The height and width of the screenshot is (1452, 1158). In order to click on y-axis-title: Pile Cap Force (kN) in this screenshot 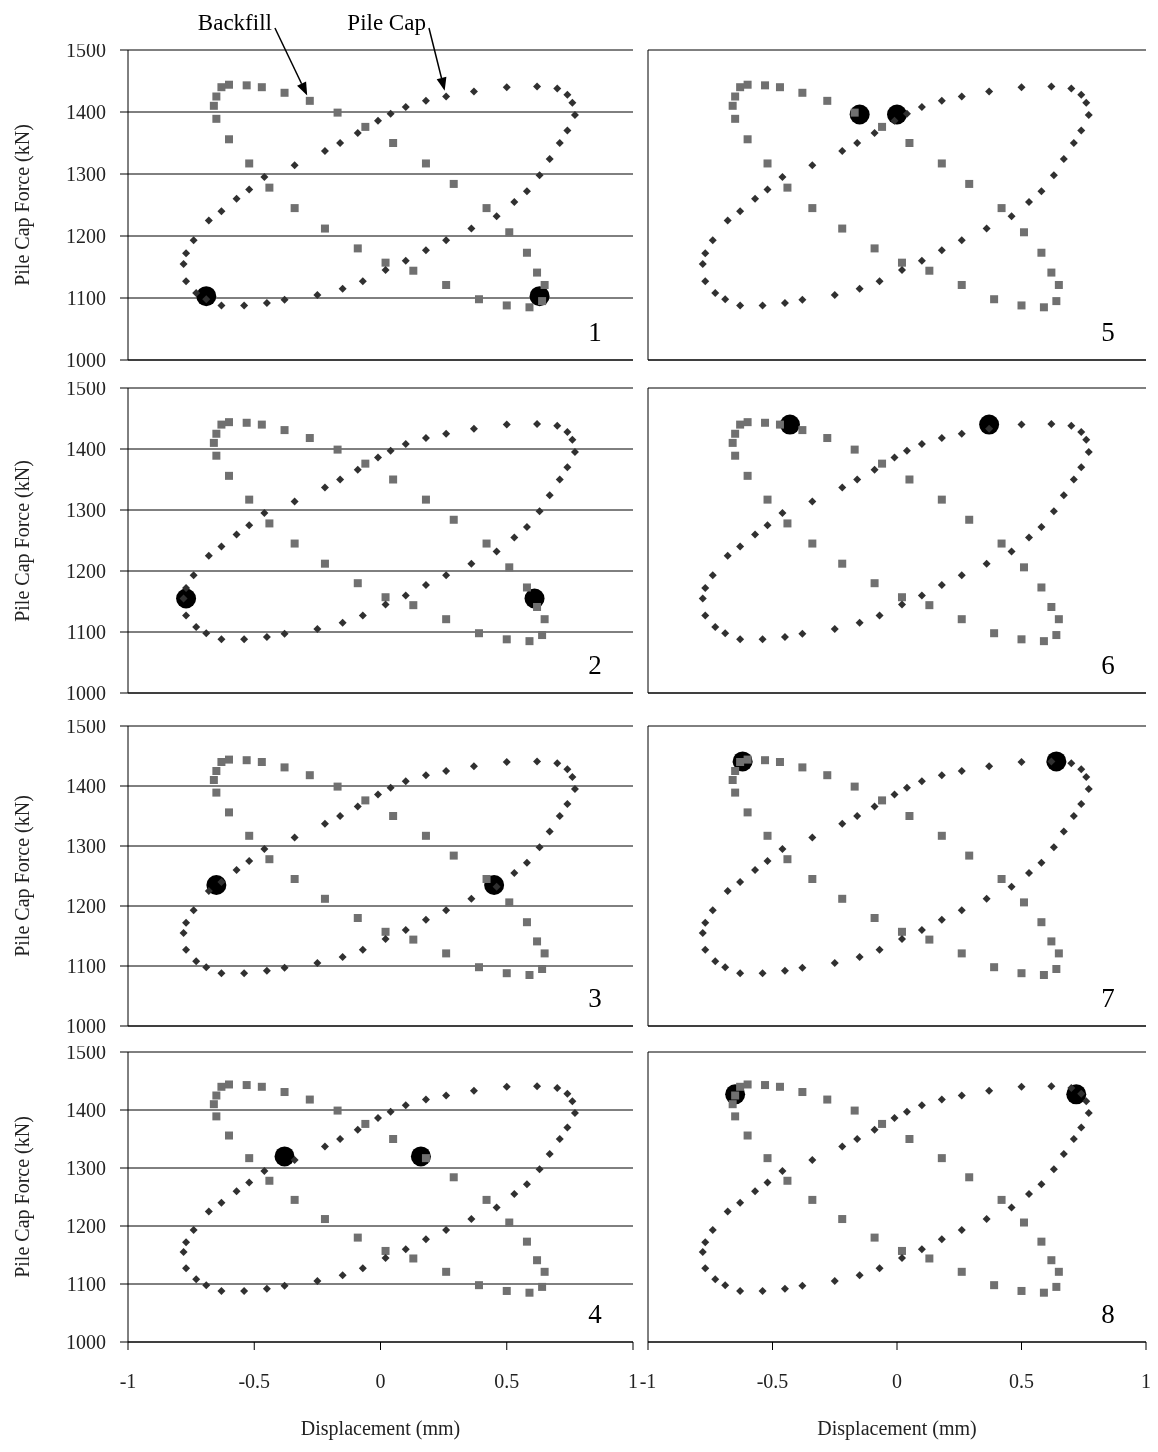, I will do `click(22, 540)`.